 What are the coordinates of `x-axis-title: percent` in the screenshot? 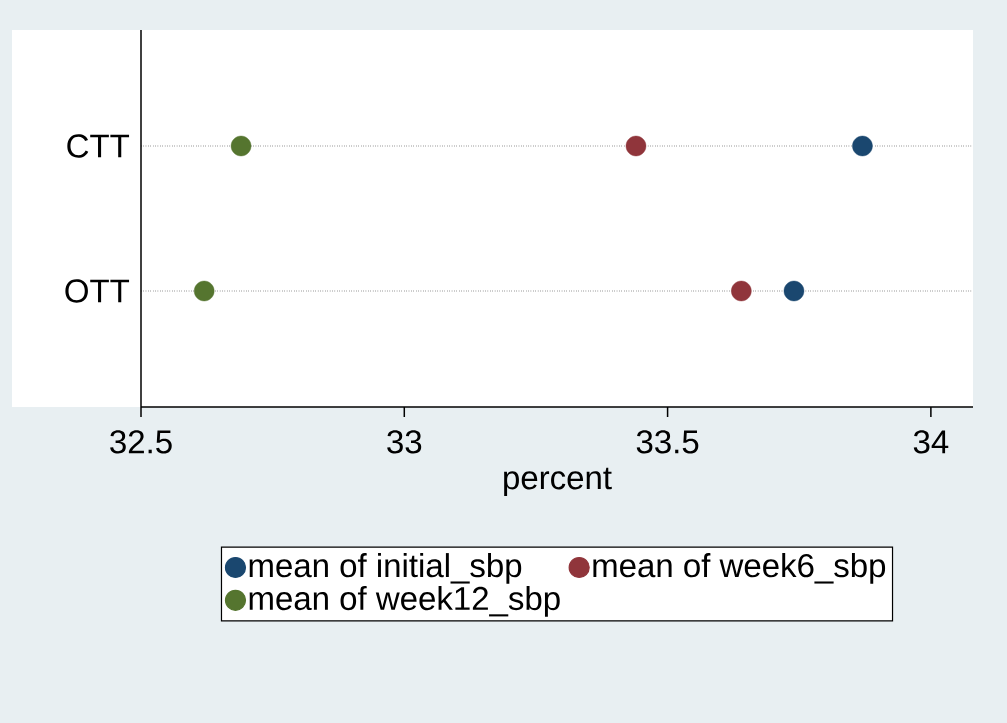 It's located at (558, 481).